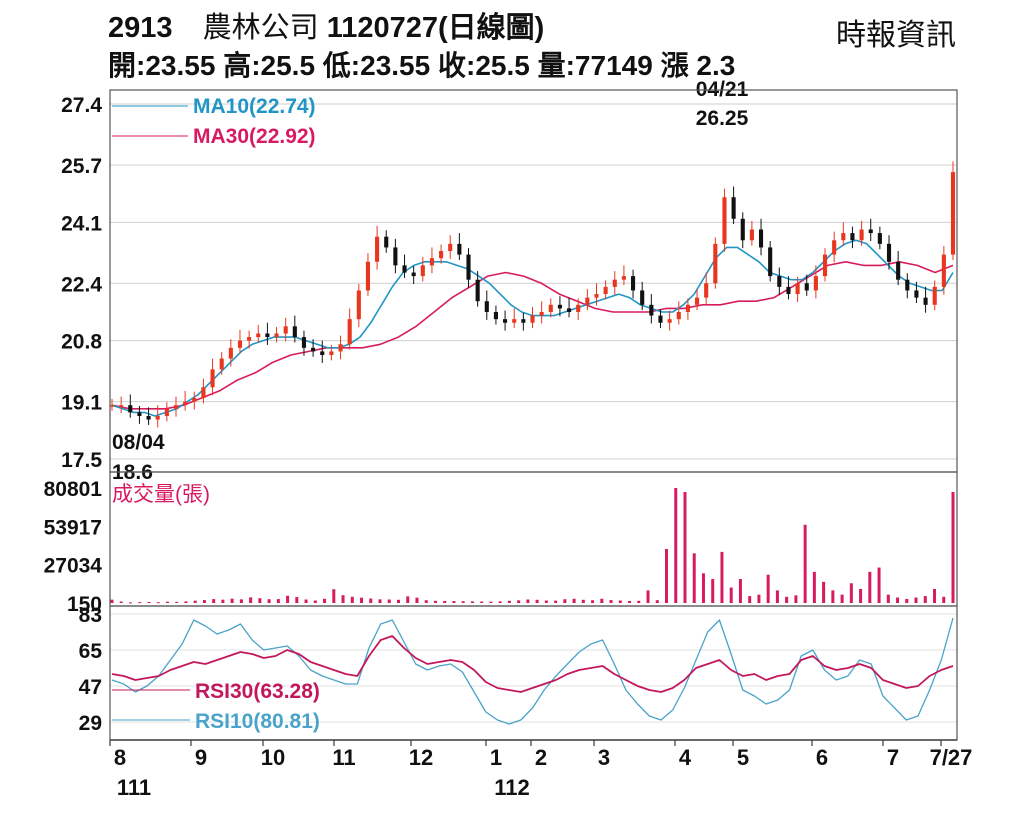 This screenshot has height=819, width=1024. I want to click on rsi30-legend-label: RSI30(63.28), so click(257, 691).